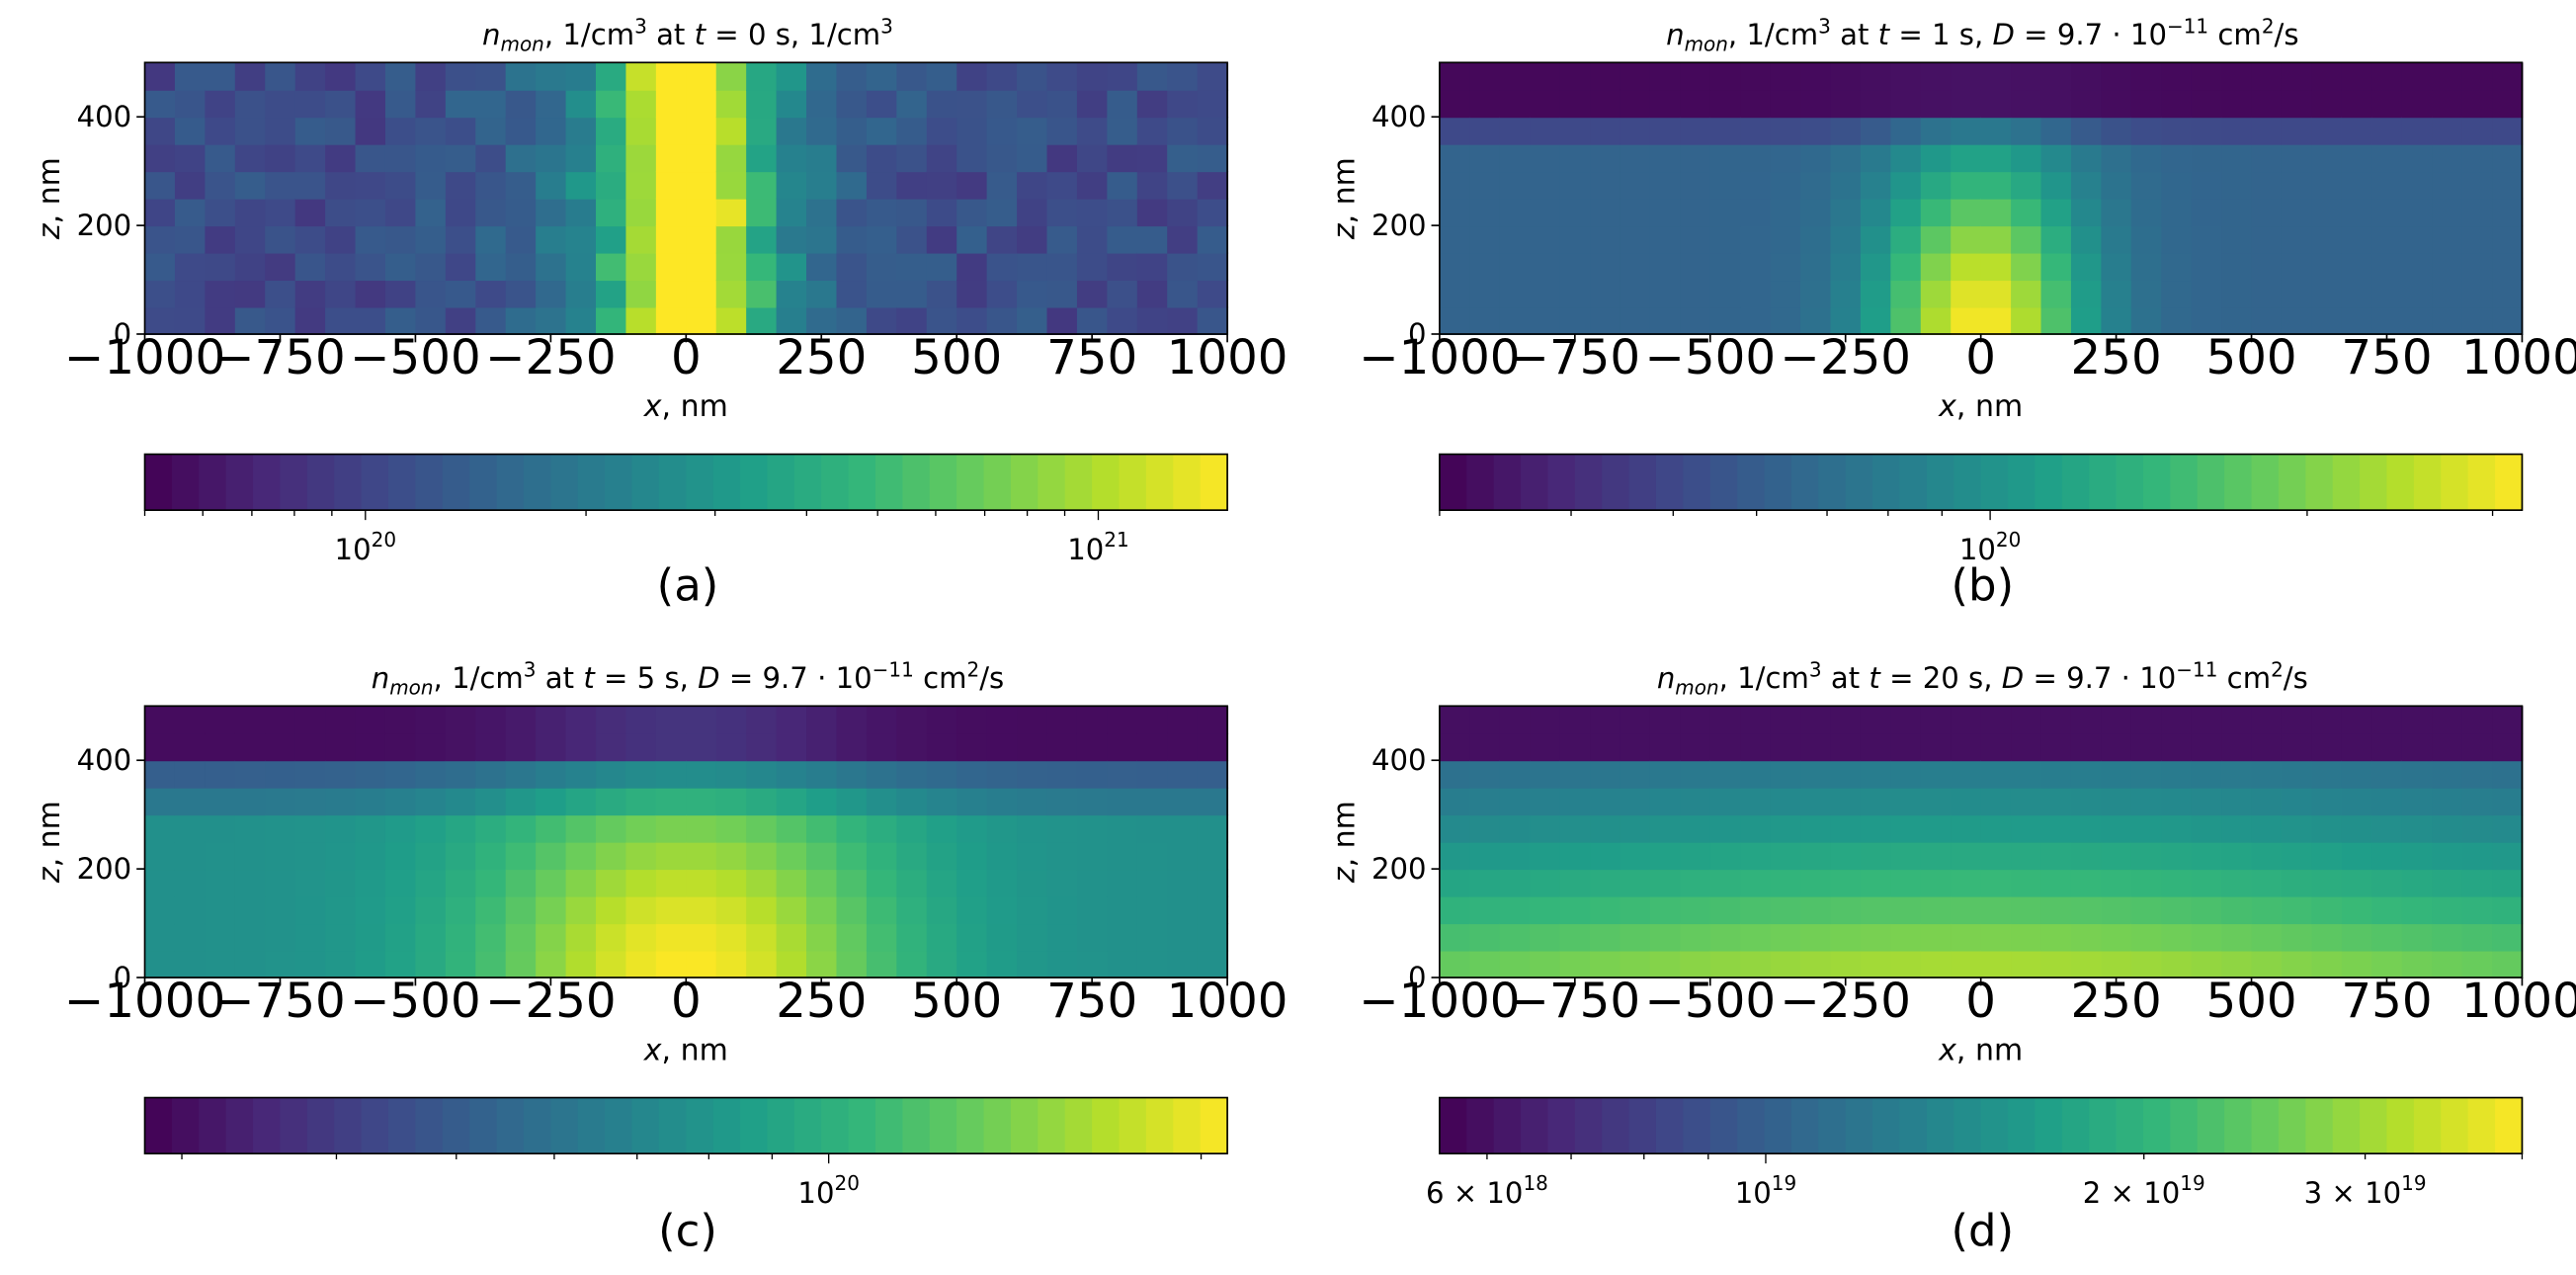 The image size is (2576, 1275). What do you see at coordinates (2116, 1001) in the screenshot?
I see `x-tick-label: 250` at bounding box center [2116, 1001].